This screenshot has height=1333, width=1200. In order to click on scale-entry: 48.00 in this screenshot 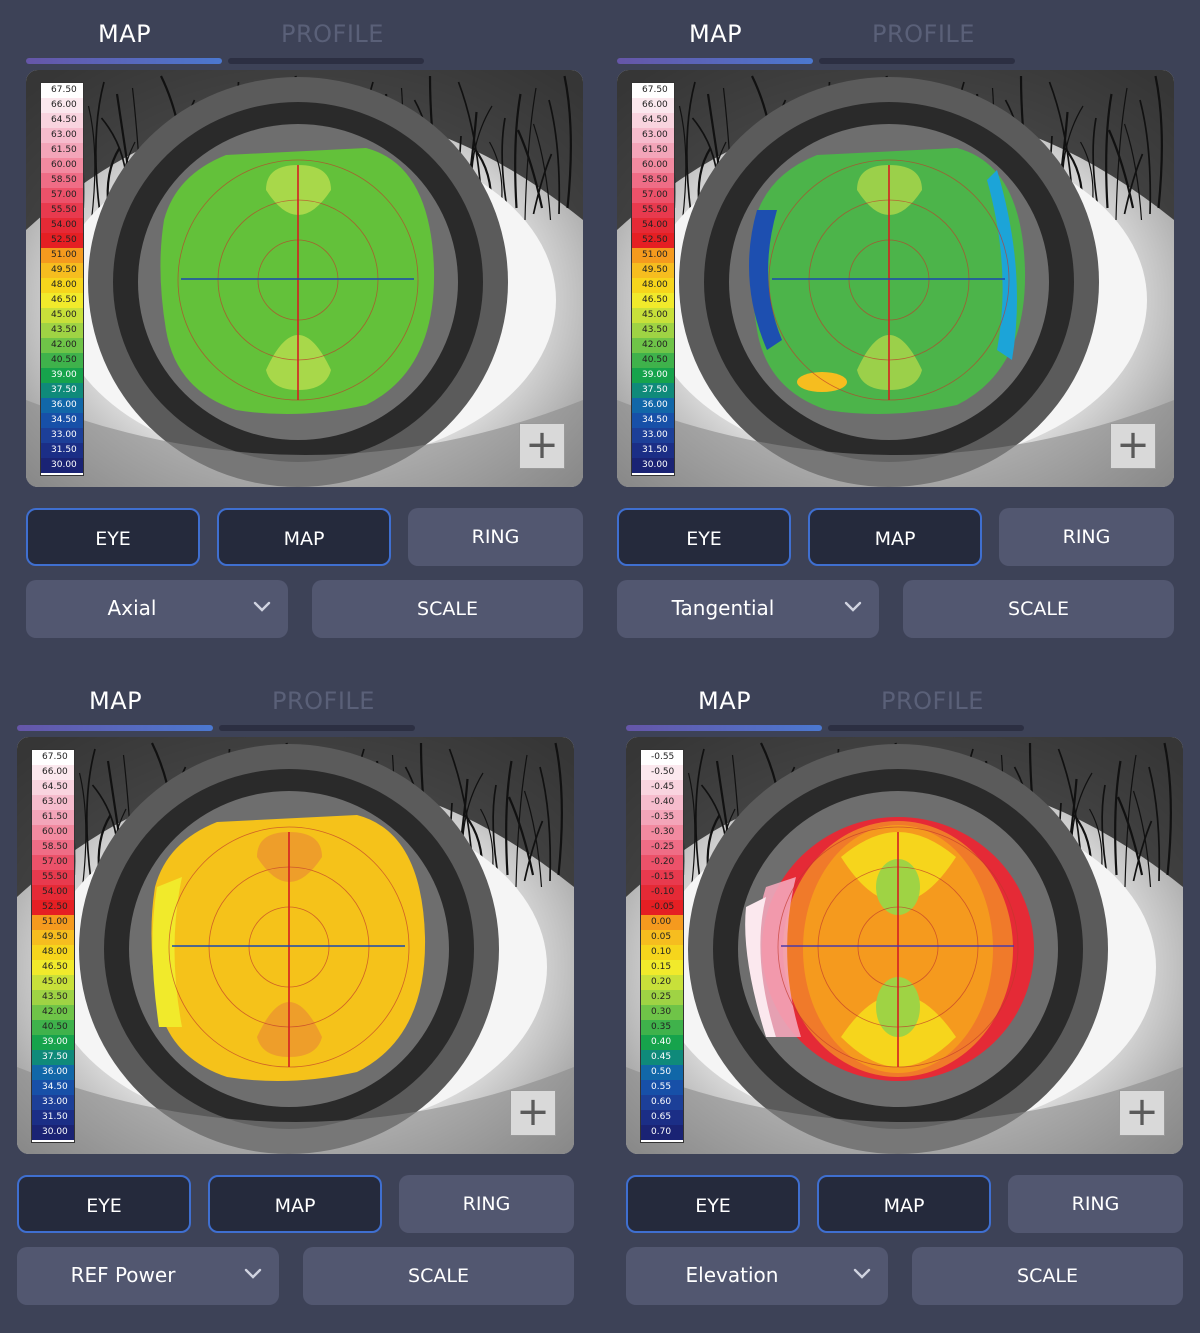, I will do `click(653, 285)`.